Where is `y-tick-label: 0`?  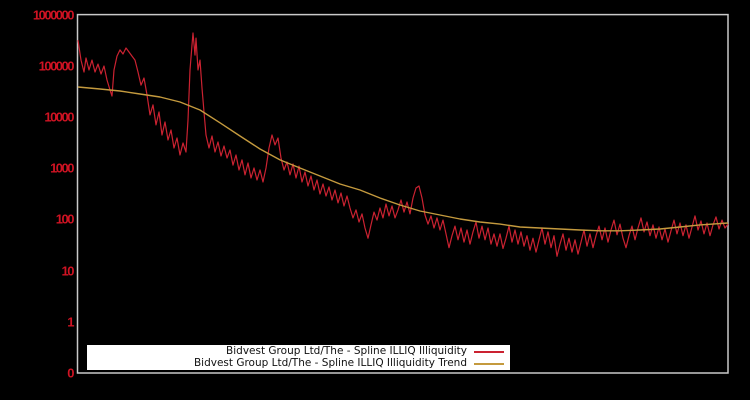
y-tick-label: 0 is located at coordinates (70, 373).